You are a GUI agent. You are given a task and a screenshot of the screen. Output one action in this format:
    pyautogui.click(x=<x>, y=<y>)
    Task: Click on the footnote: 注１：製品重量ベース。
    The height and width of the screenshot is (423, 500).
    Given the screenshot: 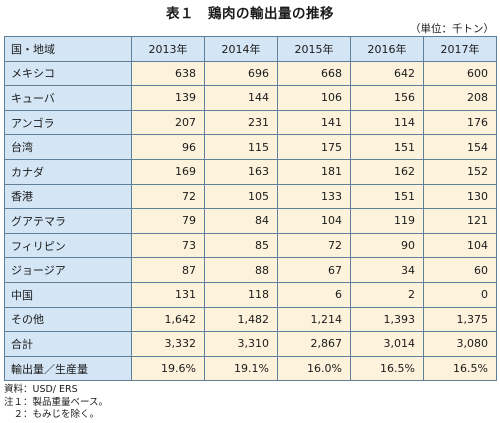 What is the action you would take?
    pyautogui.click(x=56, y=402)
    